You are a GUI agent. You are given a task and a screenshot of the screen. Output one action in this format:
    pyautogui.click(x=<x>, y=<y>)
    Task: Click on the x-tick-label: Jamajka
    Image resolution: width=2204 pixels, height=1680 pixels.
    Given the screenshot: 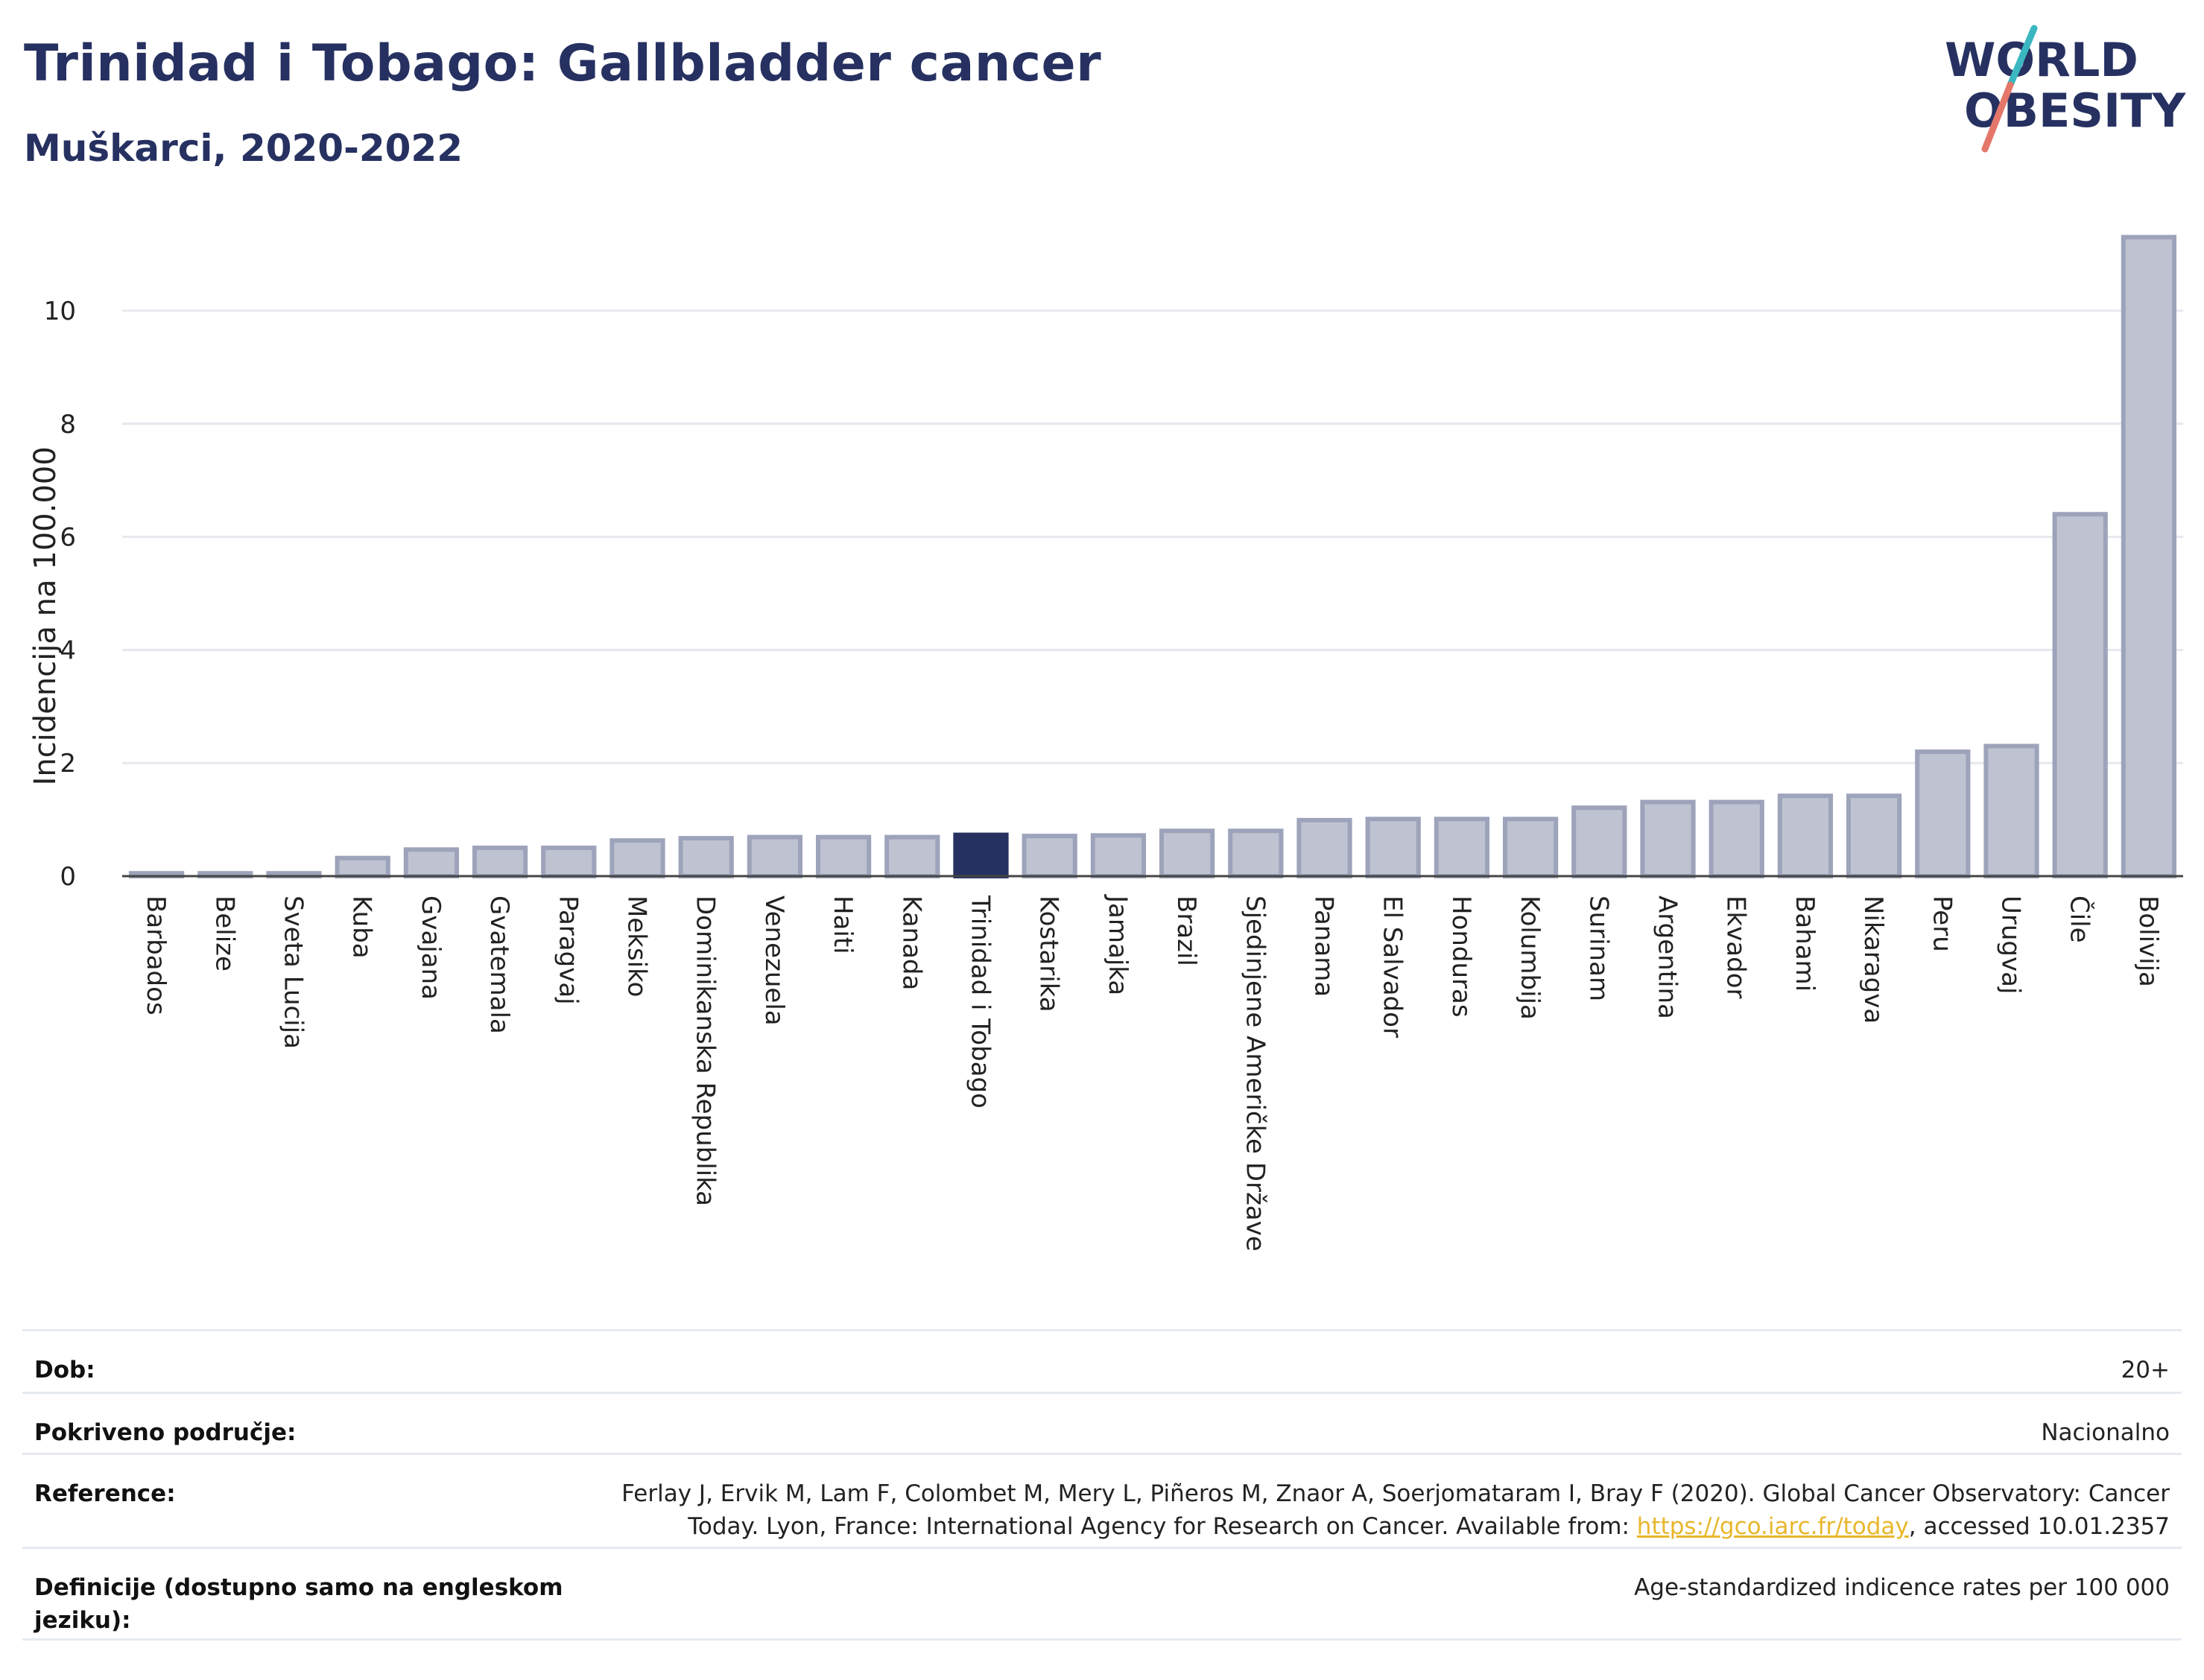 What is the action you would take?
    pyautogui.click(x=1118, y=944)
    